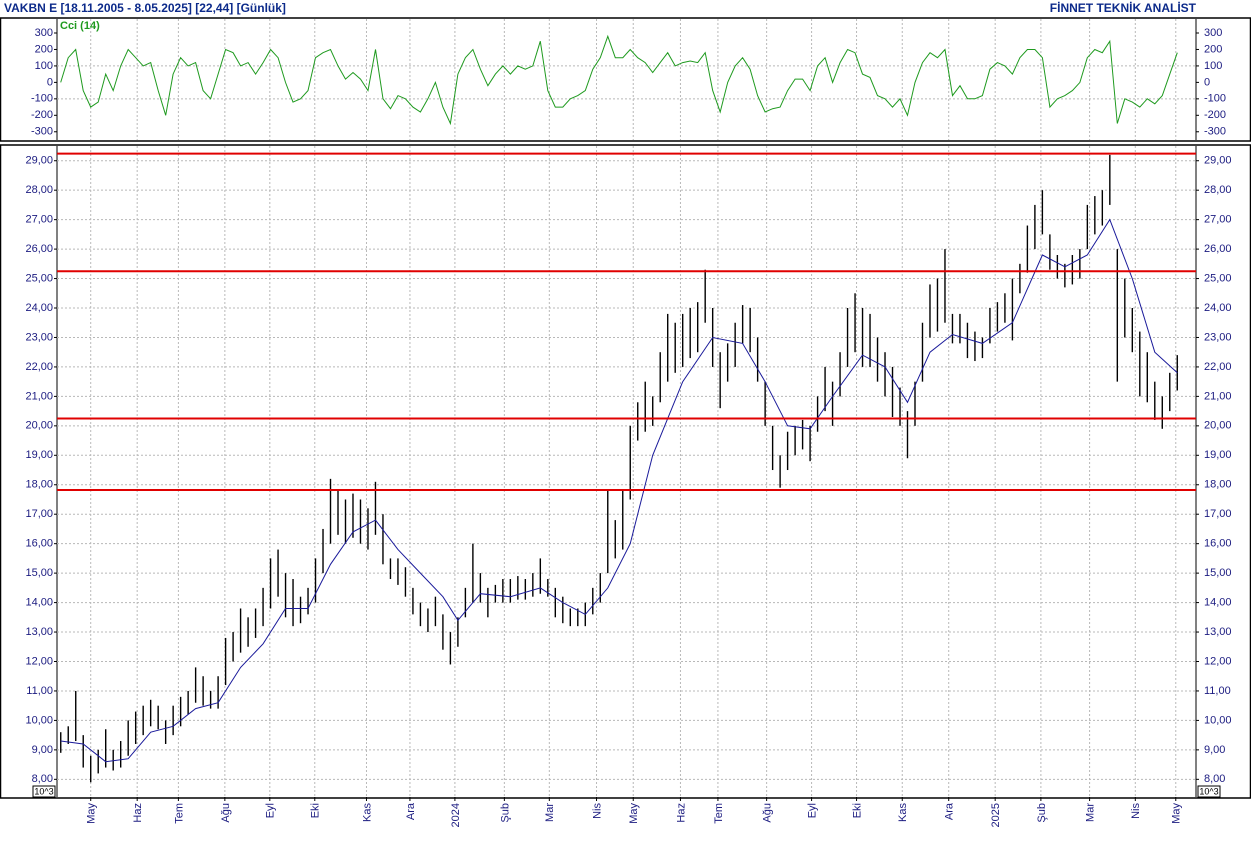 This screenshot has height=841, width=1251. What do you see at coordinates (1218, 632) in the screenshot?
I see `y-tick-label-right: 13,00` at bounding box center [1218, 632].